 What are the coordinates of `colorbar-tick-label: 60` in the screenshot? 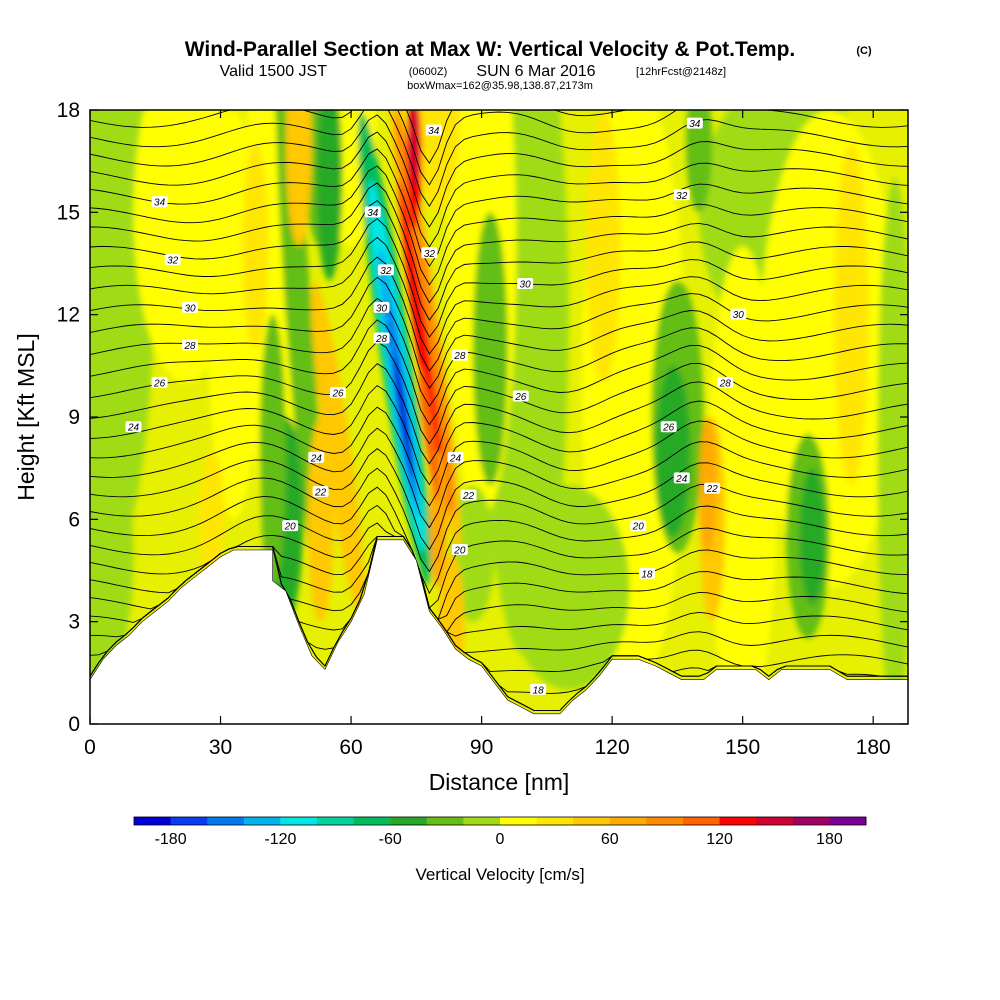 It's located at (610, 839).